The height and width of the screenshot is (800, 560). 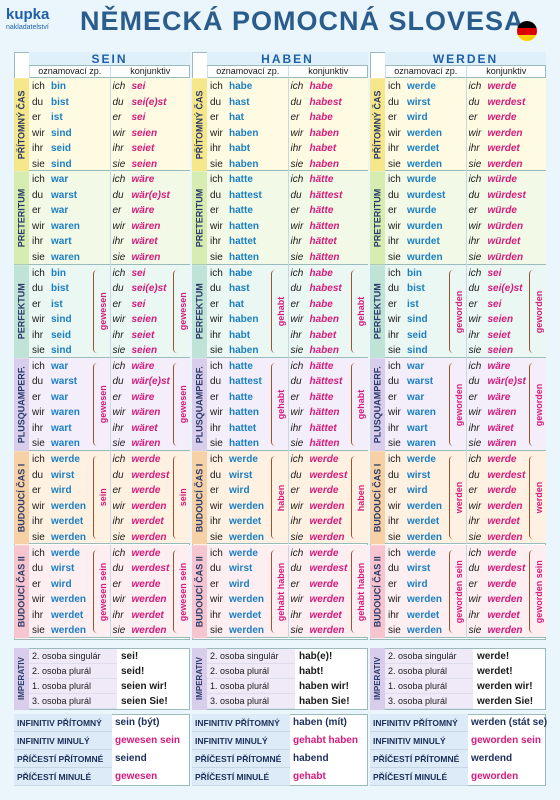 I want to click on verb-form: wurden, so click(x=425, y=257).